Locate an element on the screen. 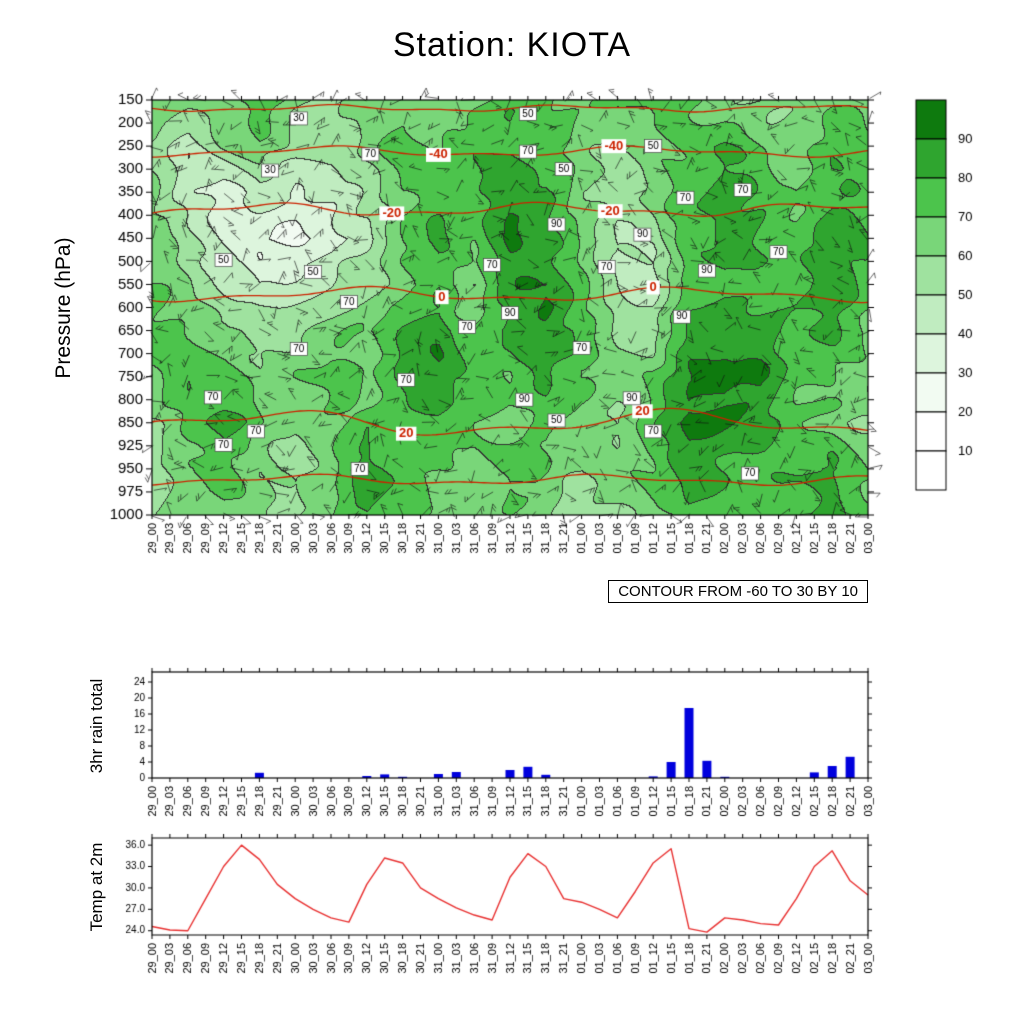 The image size is (1024, 1024). pressure-axis-label: Pressure (hPa) is located at coordinates (63, 308).